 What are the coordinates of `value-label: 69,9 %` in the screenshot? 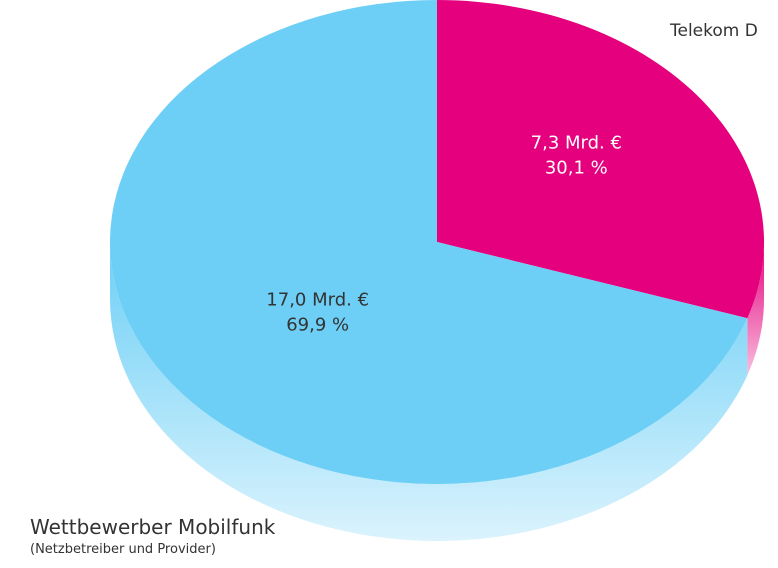 It's located at (317, 325).